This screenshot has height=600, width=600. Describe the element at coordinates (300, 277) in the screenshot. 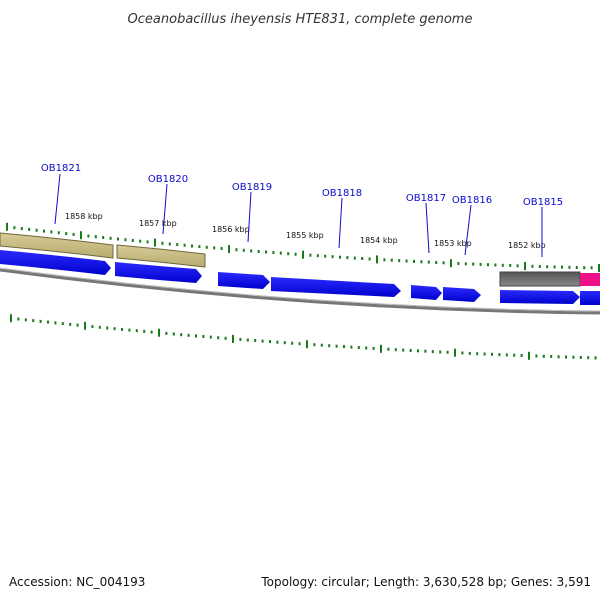

I see `cds-track` at that location.